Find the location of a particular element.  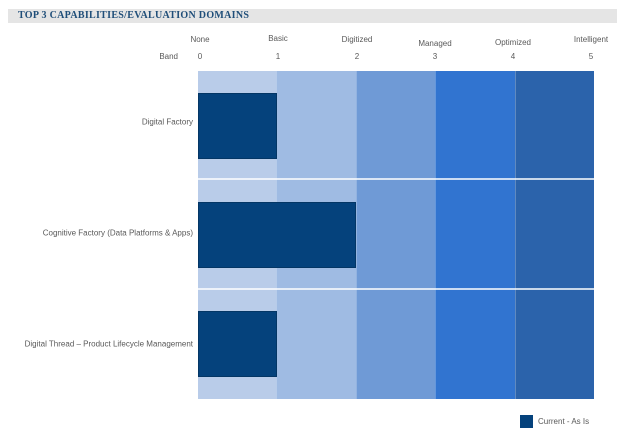

chart-title: TOP 3 CAPABILITIES/EVALUATION DOMAINS is located at coordinates (134, 15).